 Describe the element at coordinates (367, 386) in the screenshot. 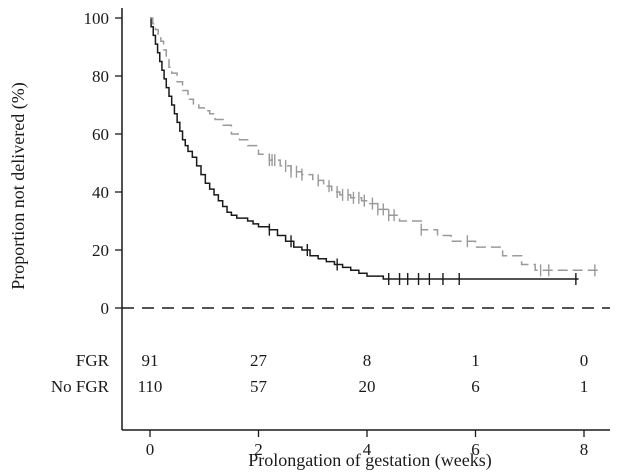

I see `risk-value: 20` at that location.